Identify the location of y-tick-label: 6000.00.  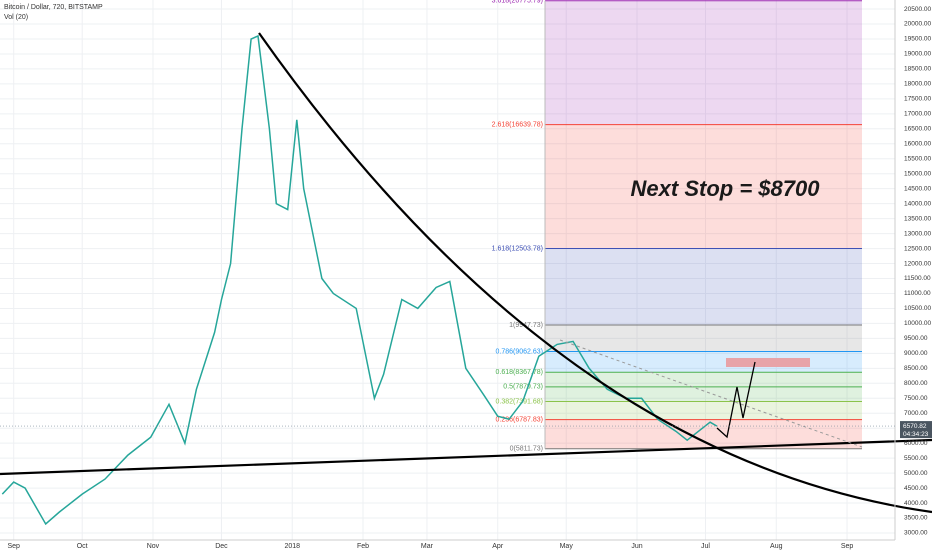
(916, 443).